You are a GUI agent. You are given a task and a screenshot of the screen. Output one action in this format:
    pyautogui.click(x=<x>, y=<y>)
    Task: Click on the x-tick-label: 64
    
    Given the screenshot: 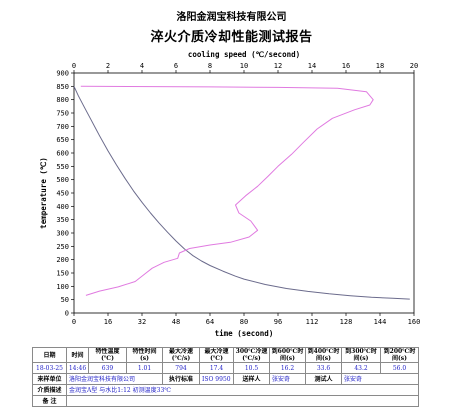 What is the action you would take?
    pyautogui.click(x=210, y=322)
    